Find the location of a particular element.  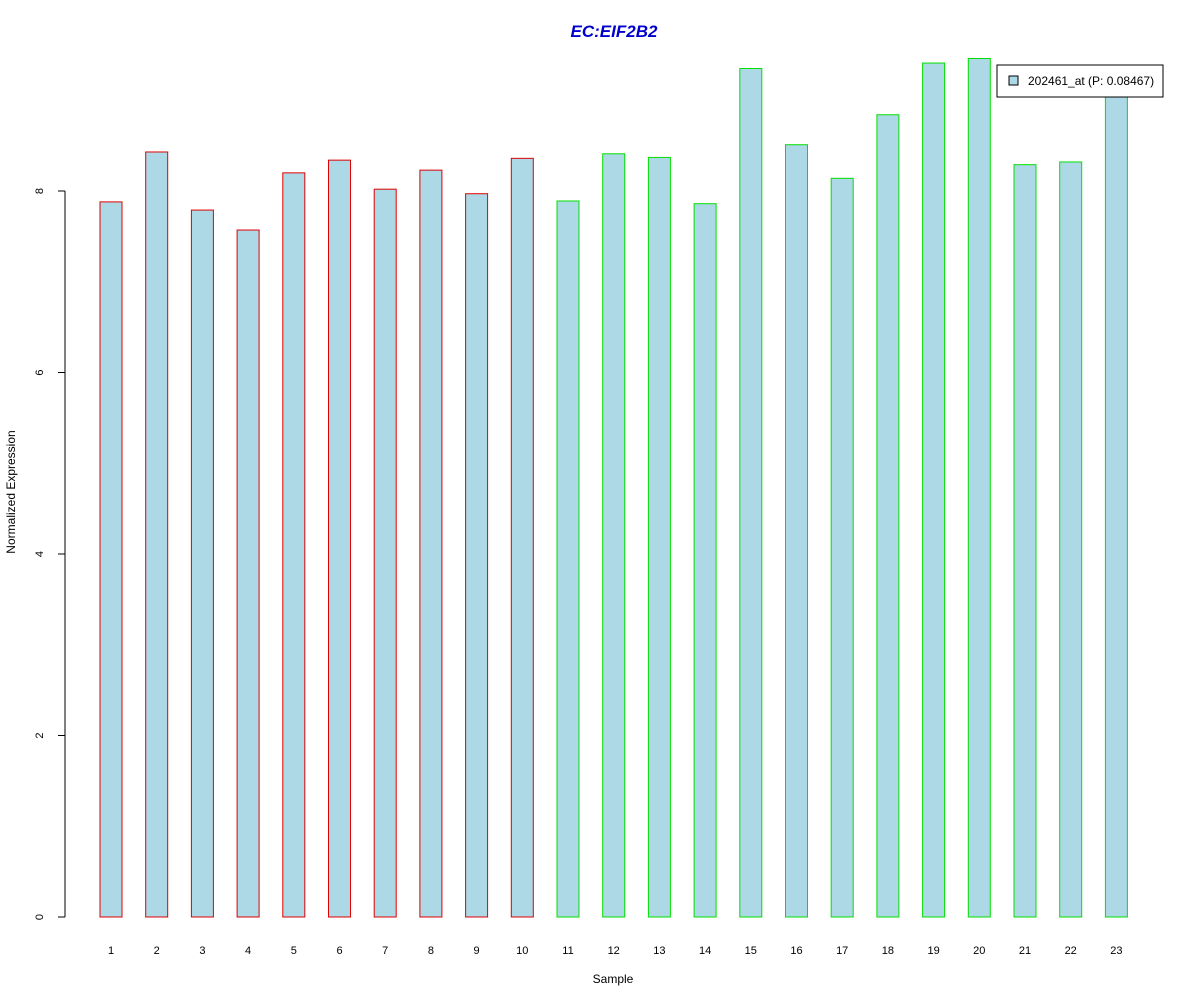

y-tick-label: 8 is located at coordinates (40, 191).